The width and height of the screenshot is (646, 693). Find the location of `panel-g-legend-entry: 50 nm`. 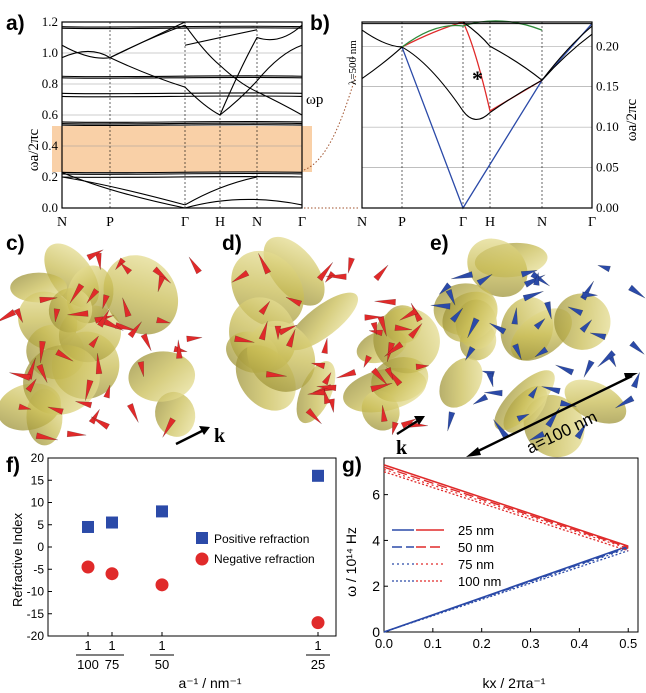

panel-g-legend-entry: 50 nm is located at coordinates (476, 547).